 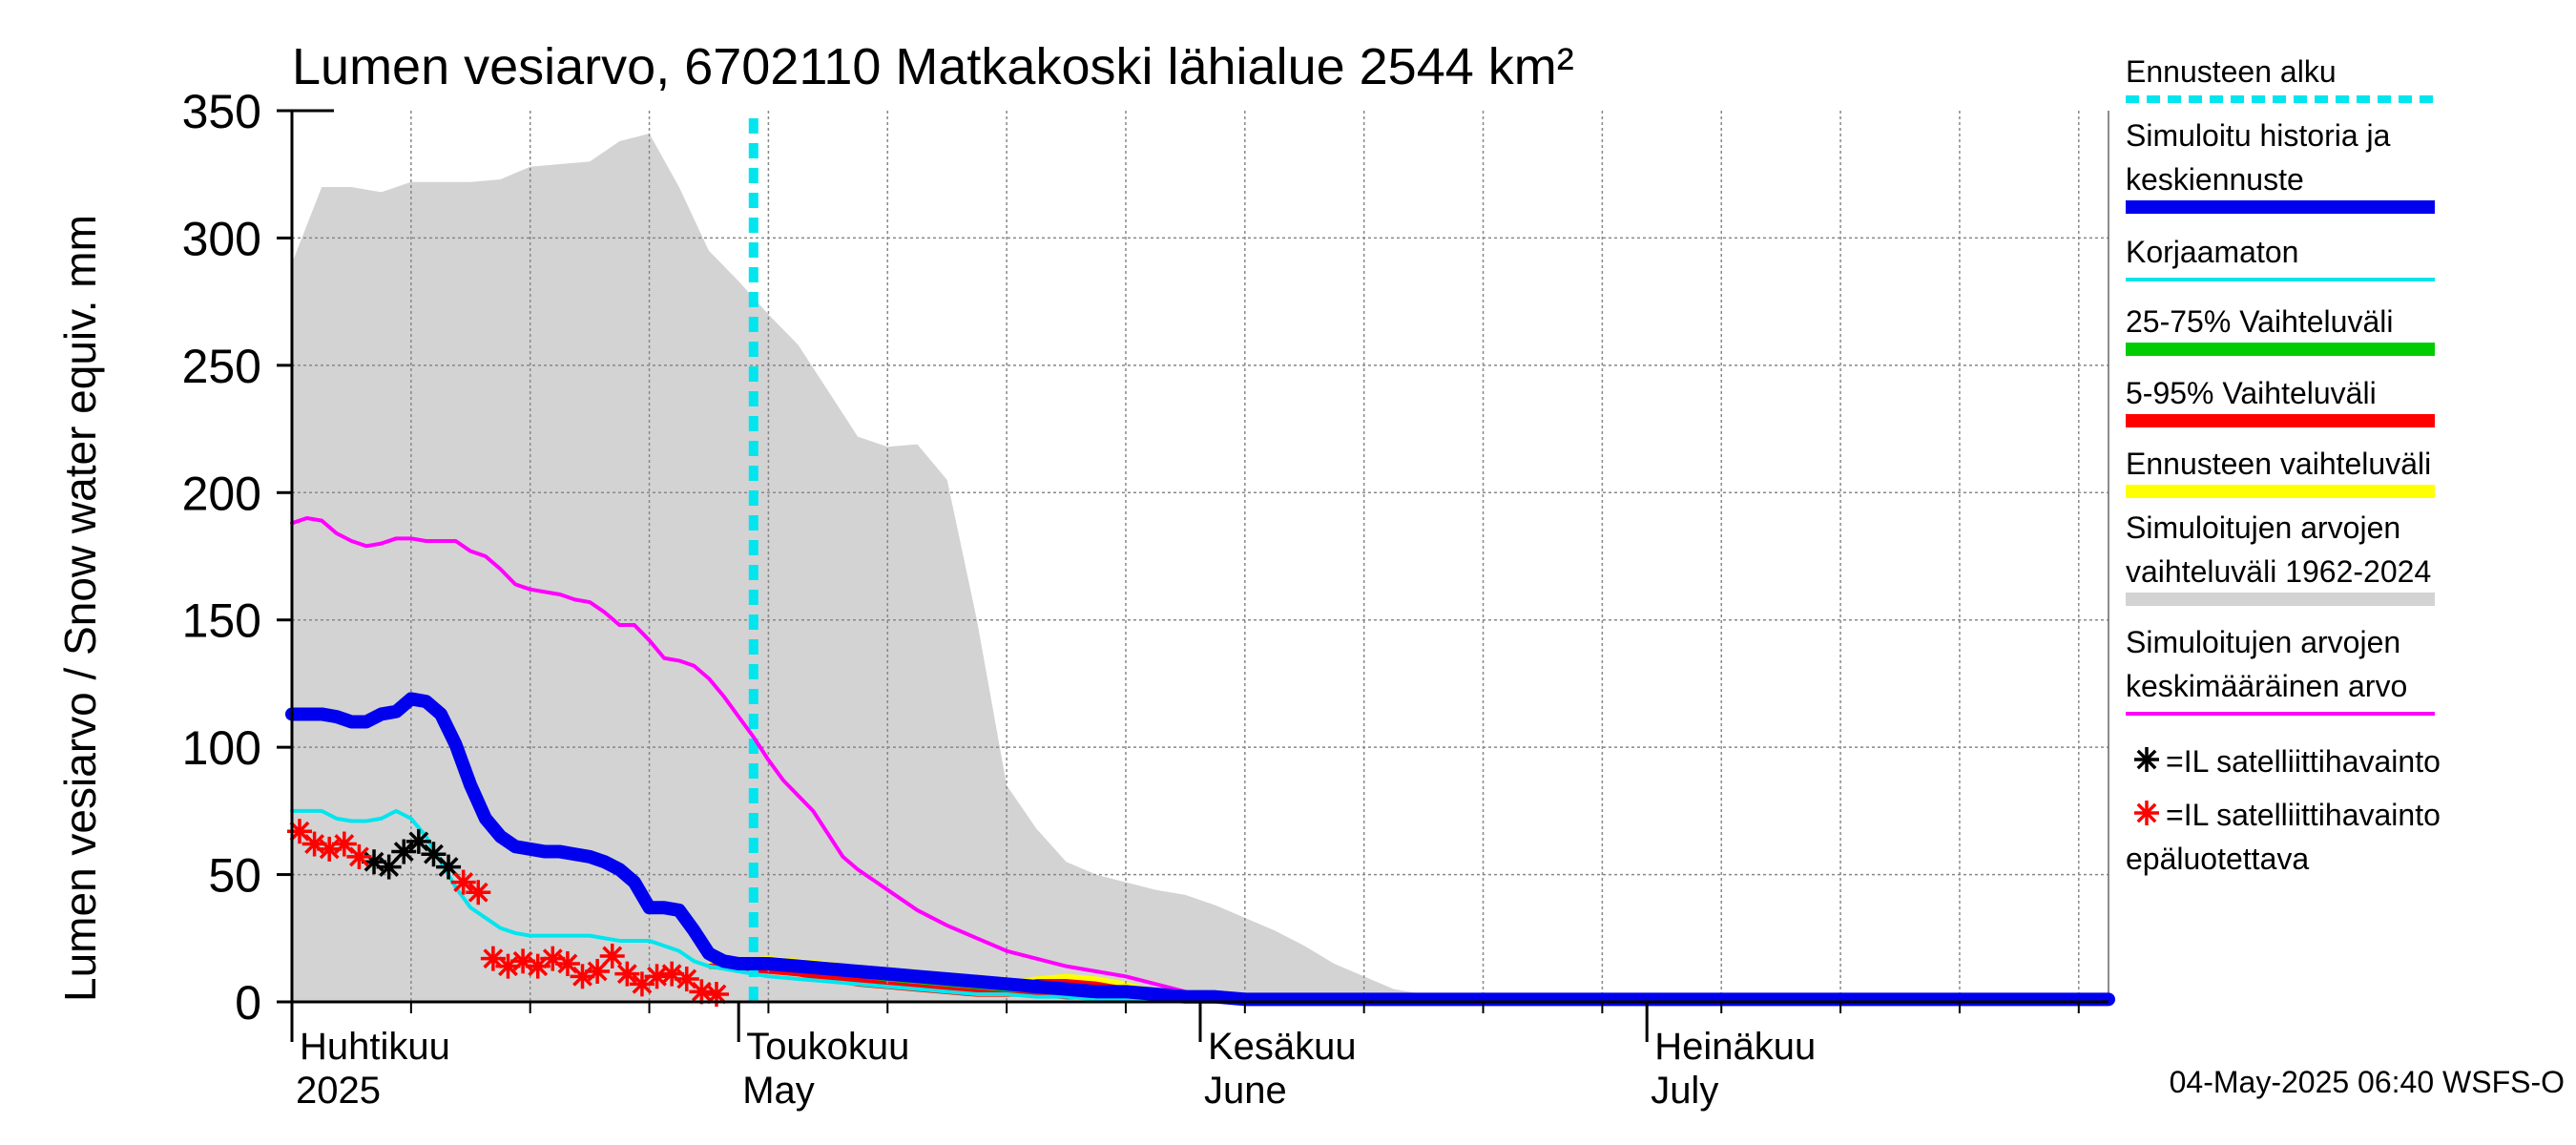 I want to click on legend-label: Ennusteen alku, so click(x=2231, y=71).